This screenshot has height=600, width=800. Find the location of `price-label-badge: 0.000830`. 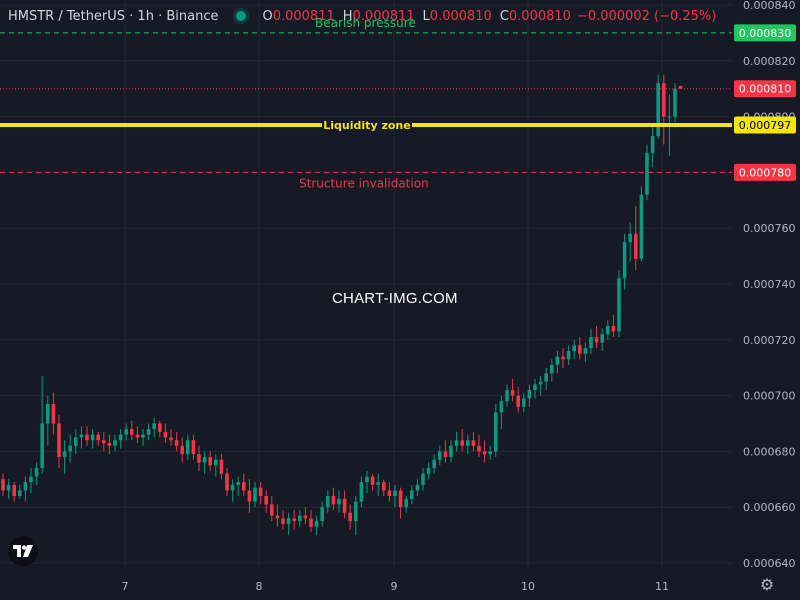

price-label-badge: 0.000830 is located at coordinates (765, 33).